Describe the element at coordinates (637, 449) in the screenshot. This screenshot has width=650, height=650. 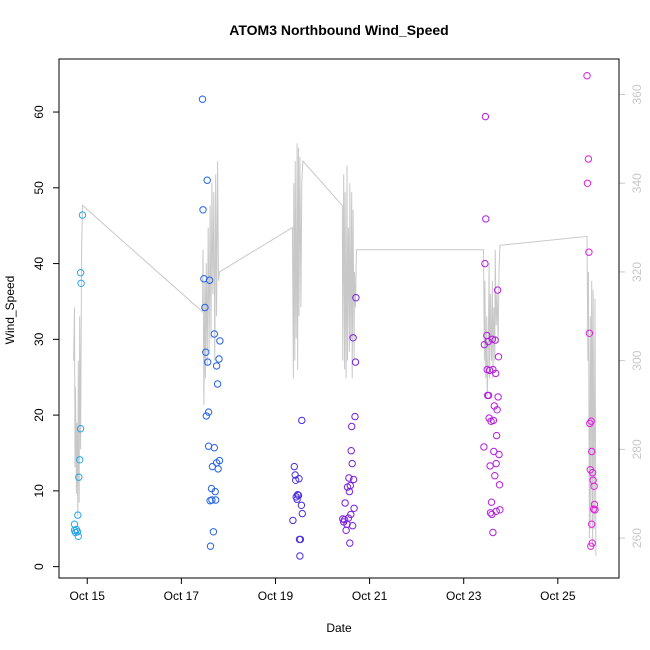
I see `y2-tick-label: 280` at that location.